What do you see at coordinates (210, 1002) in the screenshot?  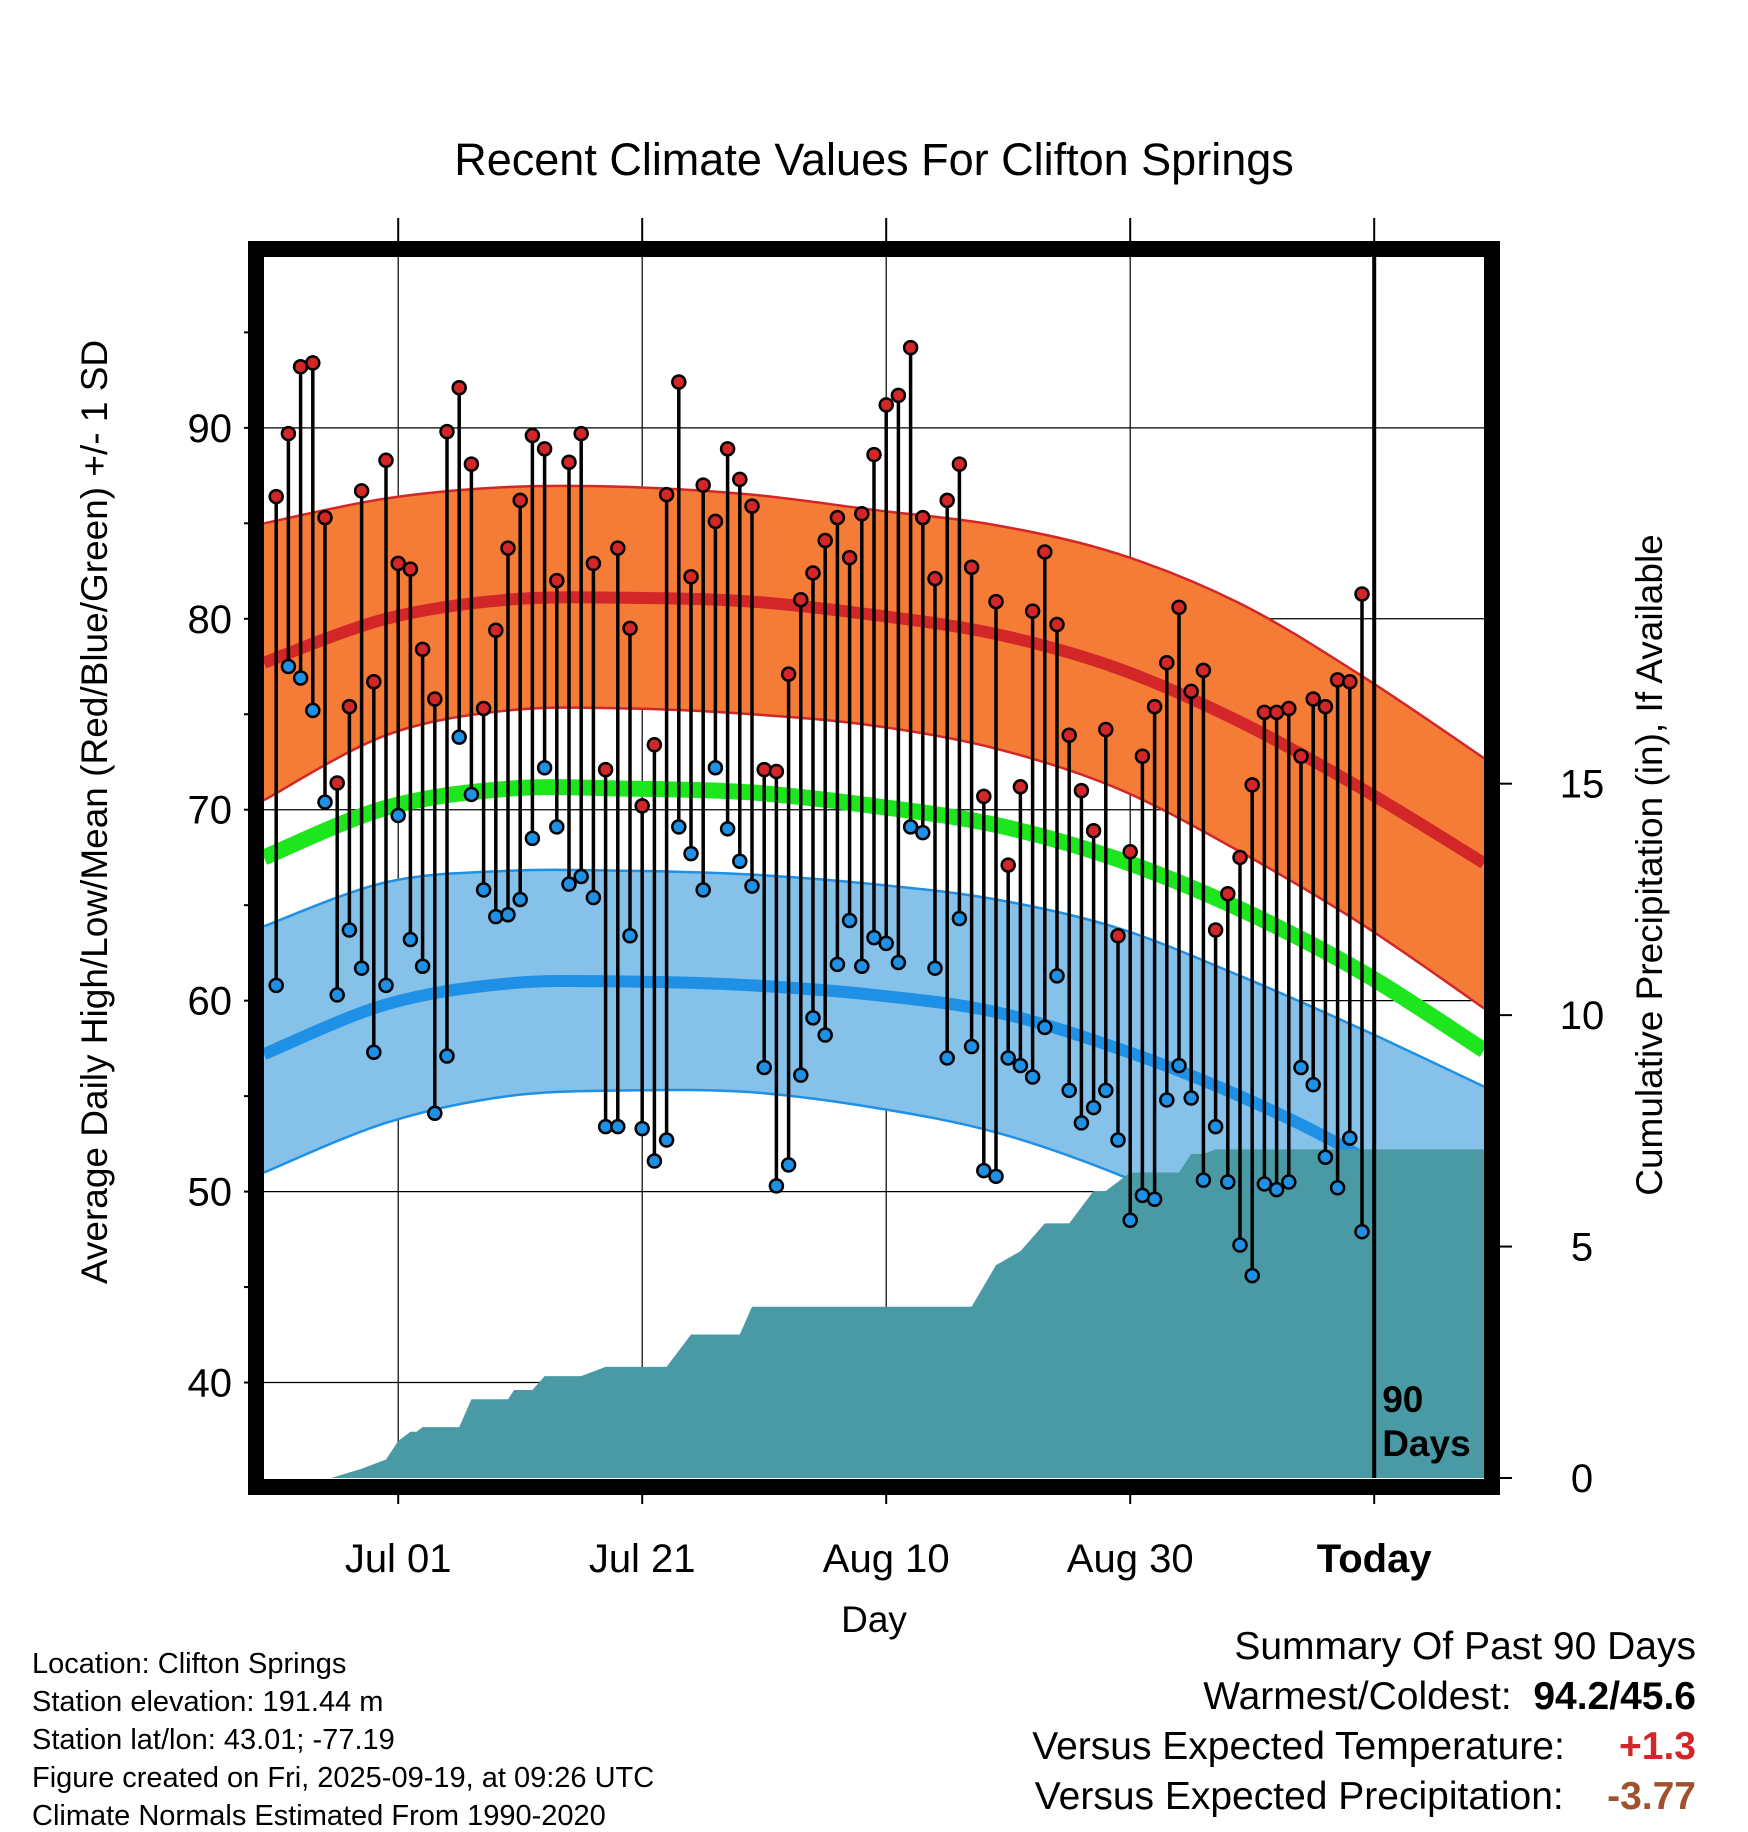 I see `y-tick-label: 60` at bounding box center [210, 1002].